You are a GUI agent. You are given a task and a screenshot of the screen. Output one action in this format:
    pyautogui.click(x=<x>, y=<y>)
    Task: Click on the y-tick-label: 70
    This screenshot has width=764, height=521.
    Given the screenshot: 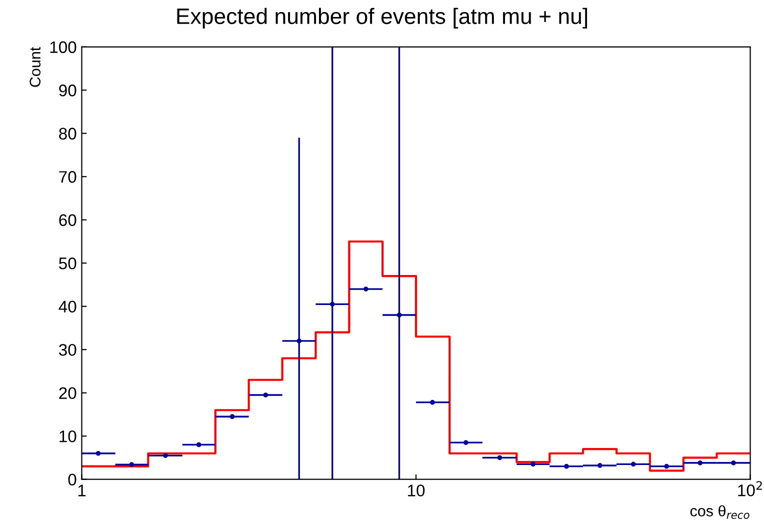 What is the action you would take?
    pyautogui.click(x=67, y=177)
    